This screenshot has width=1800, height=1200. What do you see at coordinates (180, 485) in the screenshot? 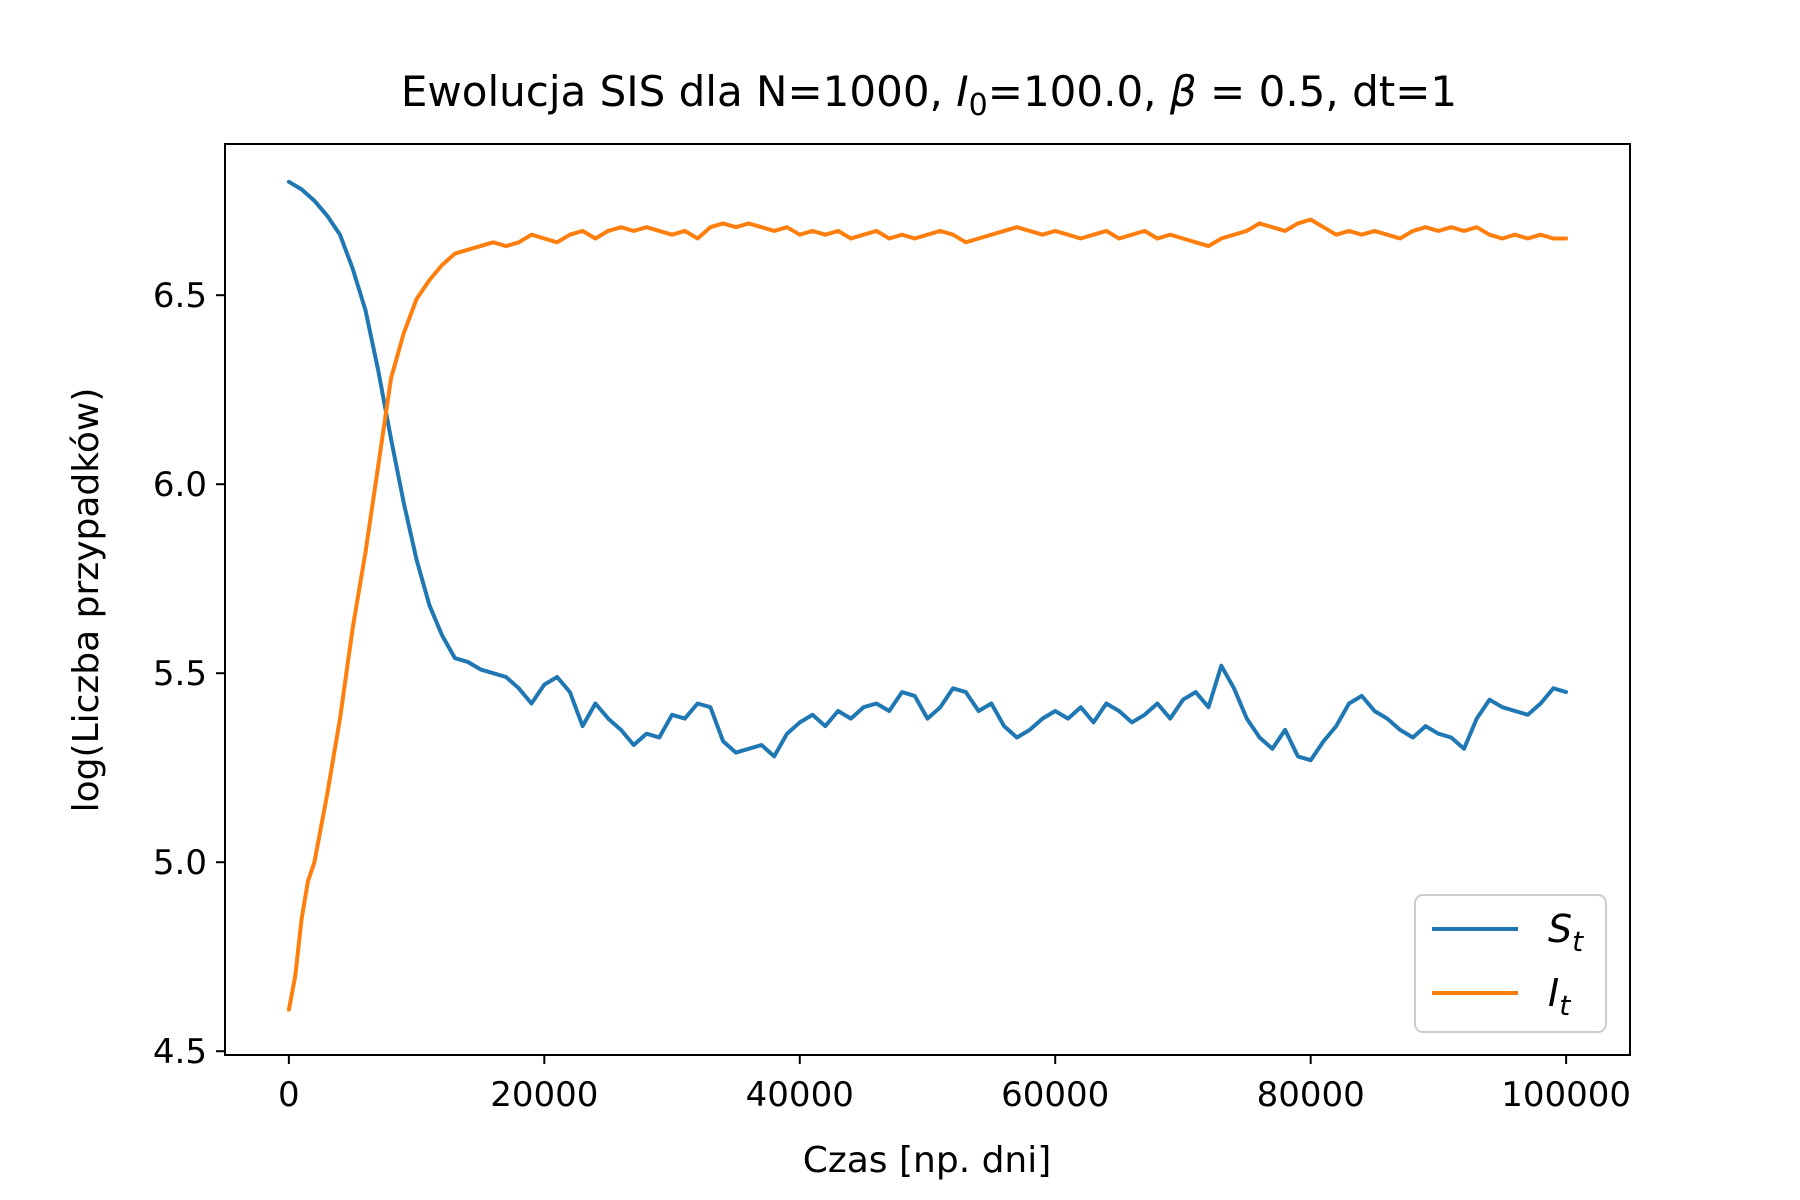
I see `y-tick-label: 6.0` at bounding box center [180, 485].